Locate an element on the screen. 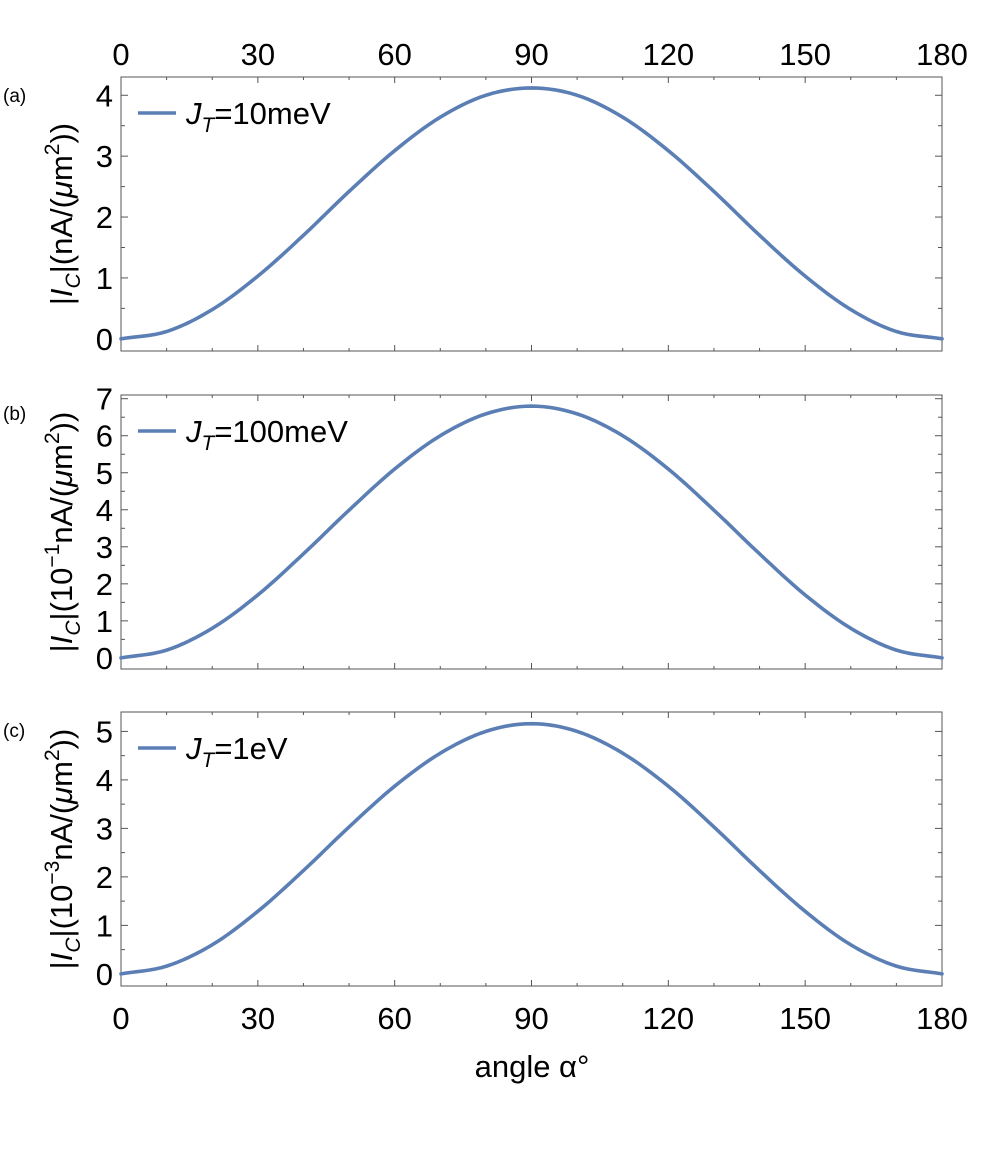 This screenshot has width=997, height=1156. y-axis-label: |IC|(10−1nA/(μm2)) is located at coordinates (63, 532).